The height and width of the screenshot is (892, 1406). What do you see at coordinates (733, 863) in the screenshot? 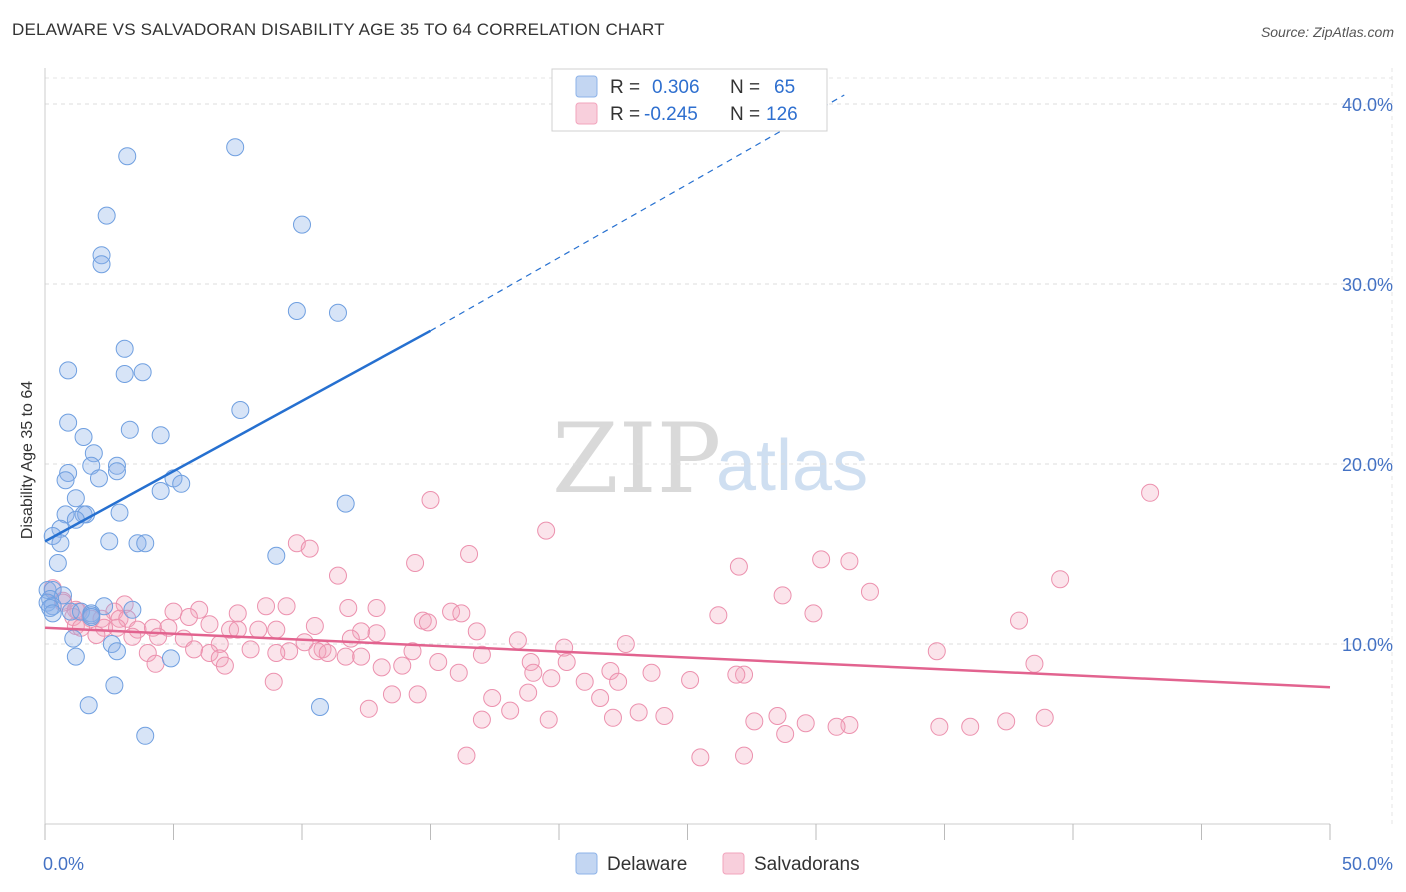
I see `bottom-legend-swatch-salvadorans` at bounding box center [733, 863].